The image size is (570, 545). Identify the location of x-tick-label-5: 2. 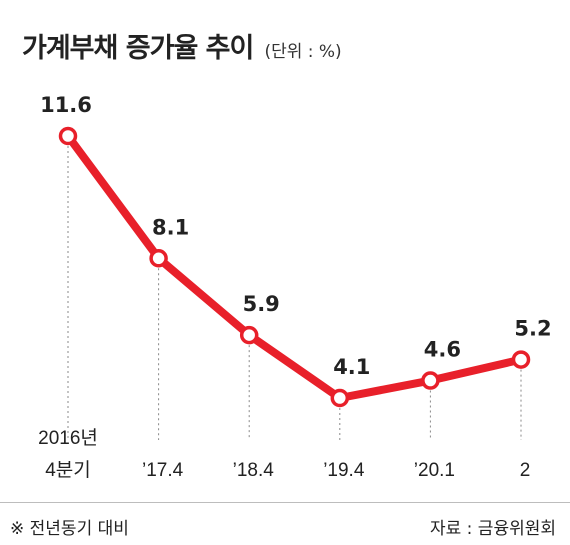
(525, 470).